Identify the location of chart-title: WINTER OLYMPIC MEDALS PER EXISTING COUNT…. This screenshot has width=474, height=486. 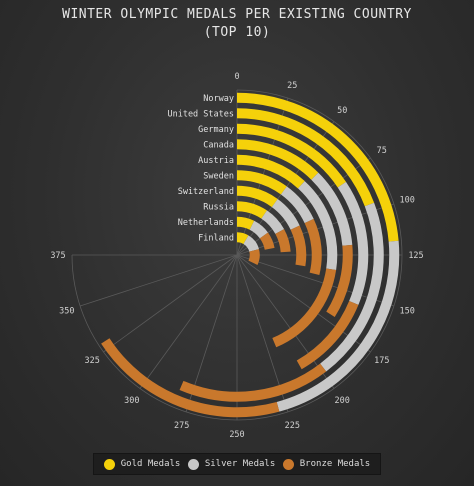
(237, 24).